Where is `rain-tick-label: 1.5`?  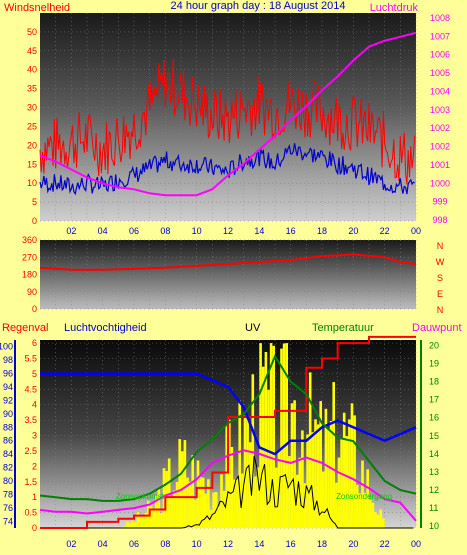
rain-tick-label: 1.5 is located at coordinates (30, 482).